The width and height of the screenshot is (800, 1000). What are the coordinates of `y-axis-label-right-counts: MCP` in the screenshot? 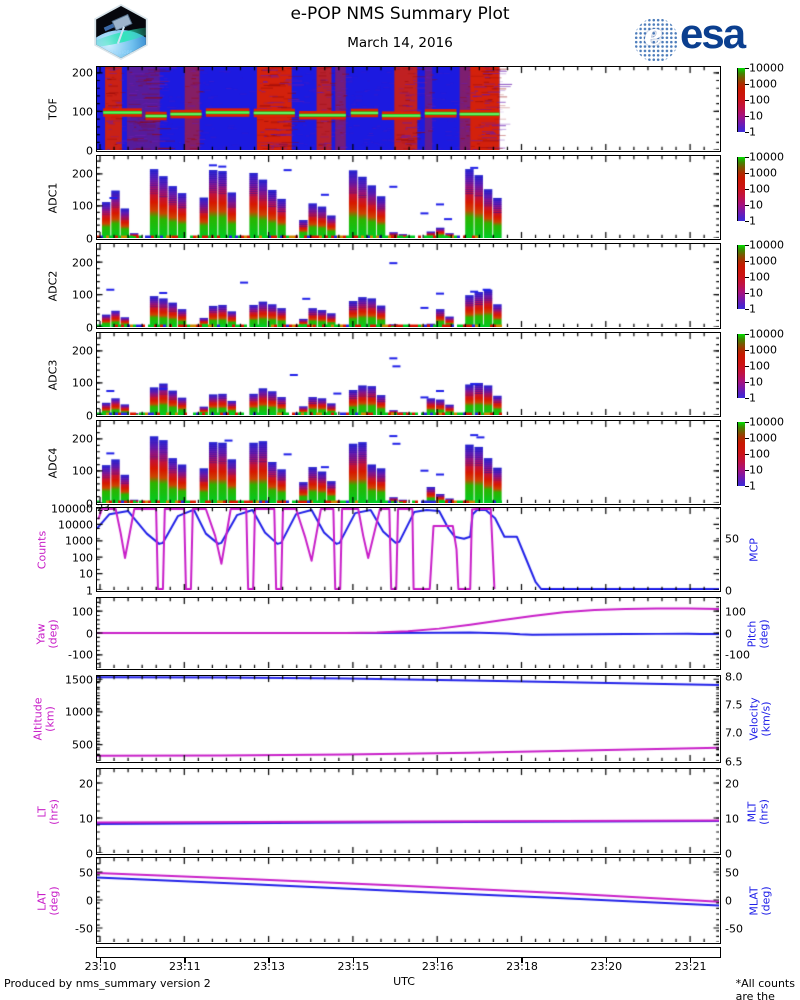 It's located at (754, 549).